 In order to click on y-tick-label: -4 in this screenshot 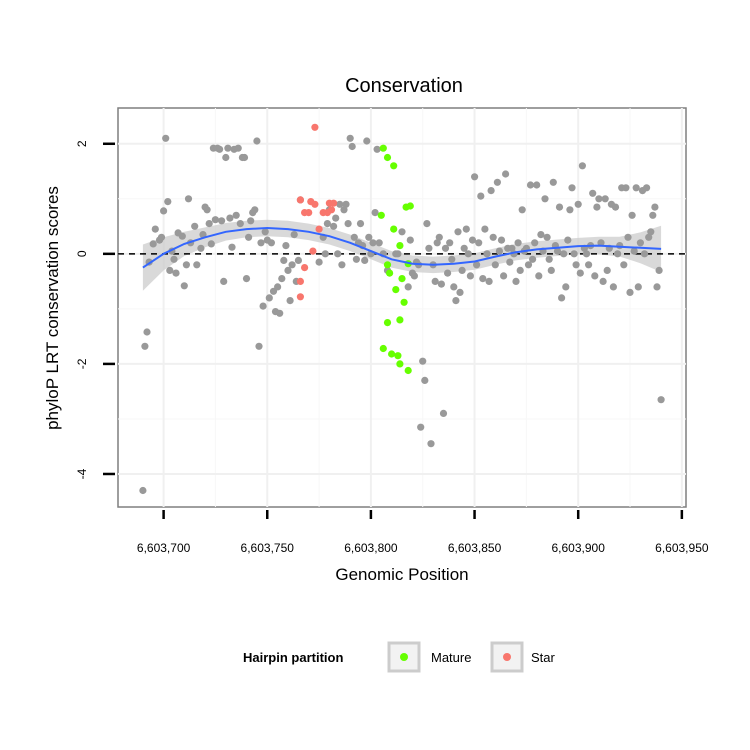, I will do `click(82, 473)`.